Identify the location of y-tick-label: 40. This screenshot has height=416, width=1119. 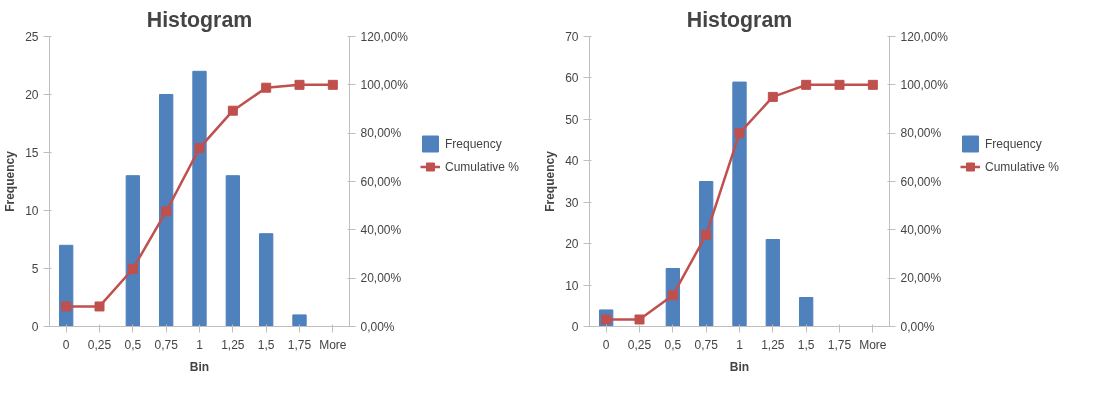
(572, 161).